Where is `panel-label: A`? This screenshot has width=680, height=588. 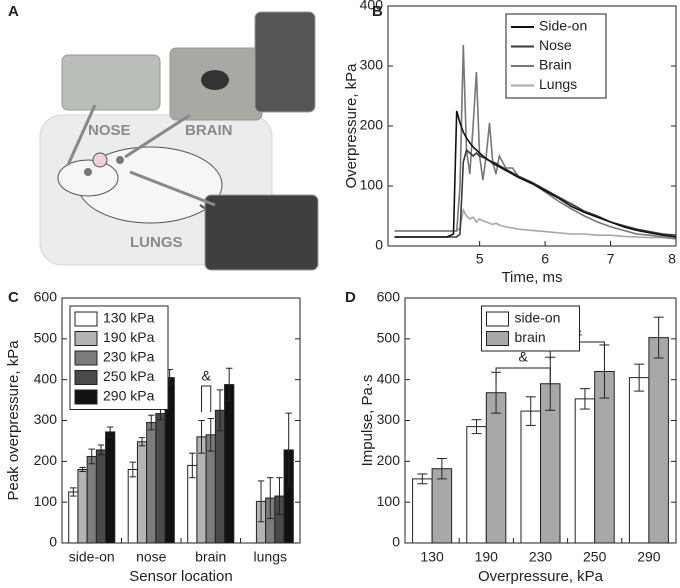 panel-label: A is located at coordinates (13, 11).